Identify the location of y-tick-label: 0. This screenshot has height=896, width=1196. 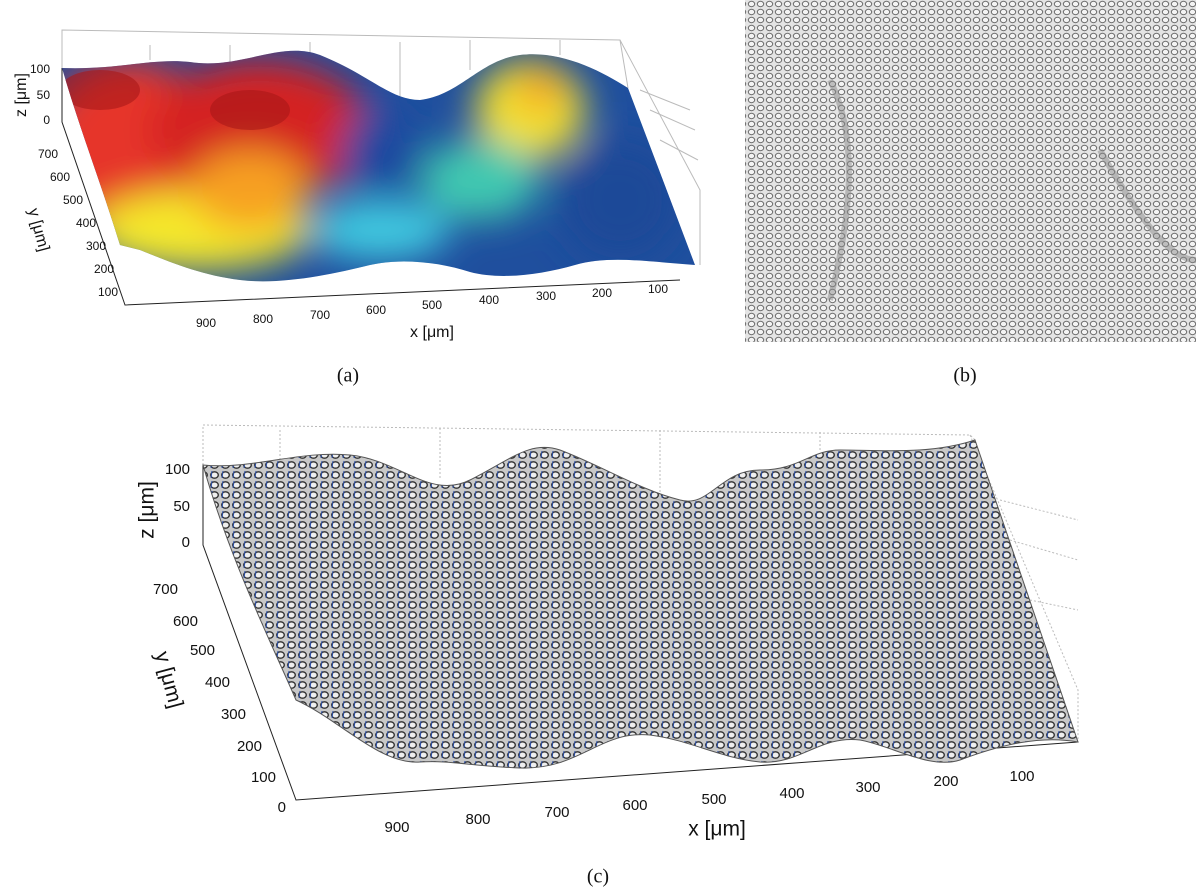
(282, 807).